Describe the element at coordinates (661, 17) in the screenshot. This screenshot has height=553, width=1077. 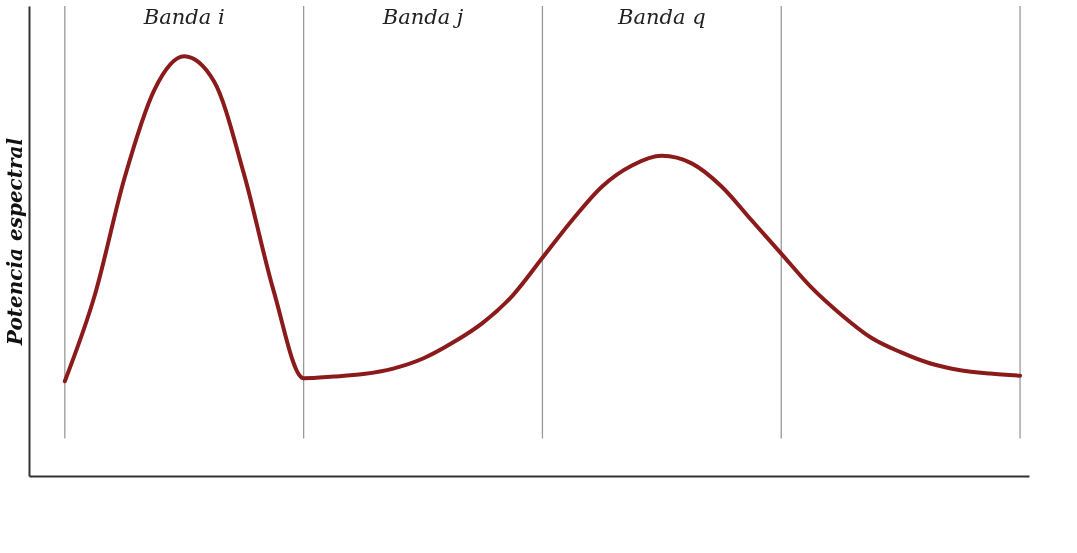
I see `text: Banda q` at that location.